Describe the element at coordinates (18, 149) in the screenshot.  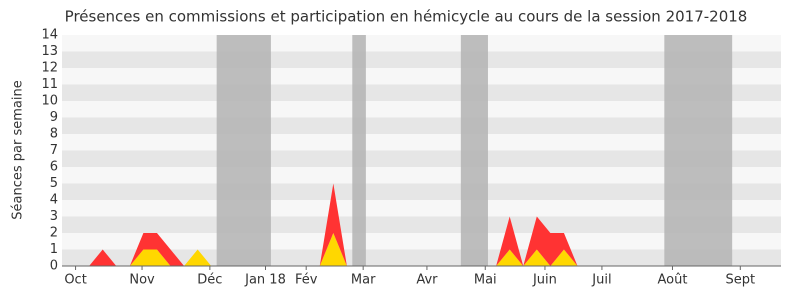
I see `y-axis-label: Séances par semaine` at that location.